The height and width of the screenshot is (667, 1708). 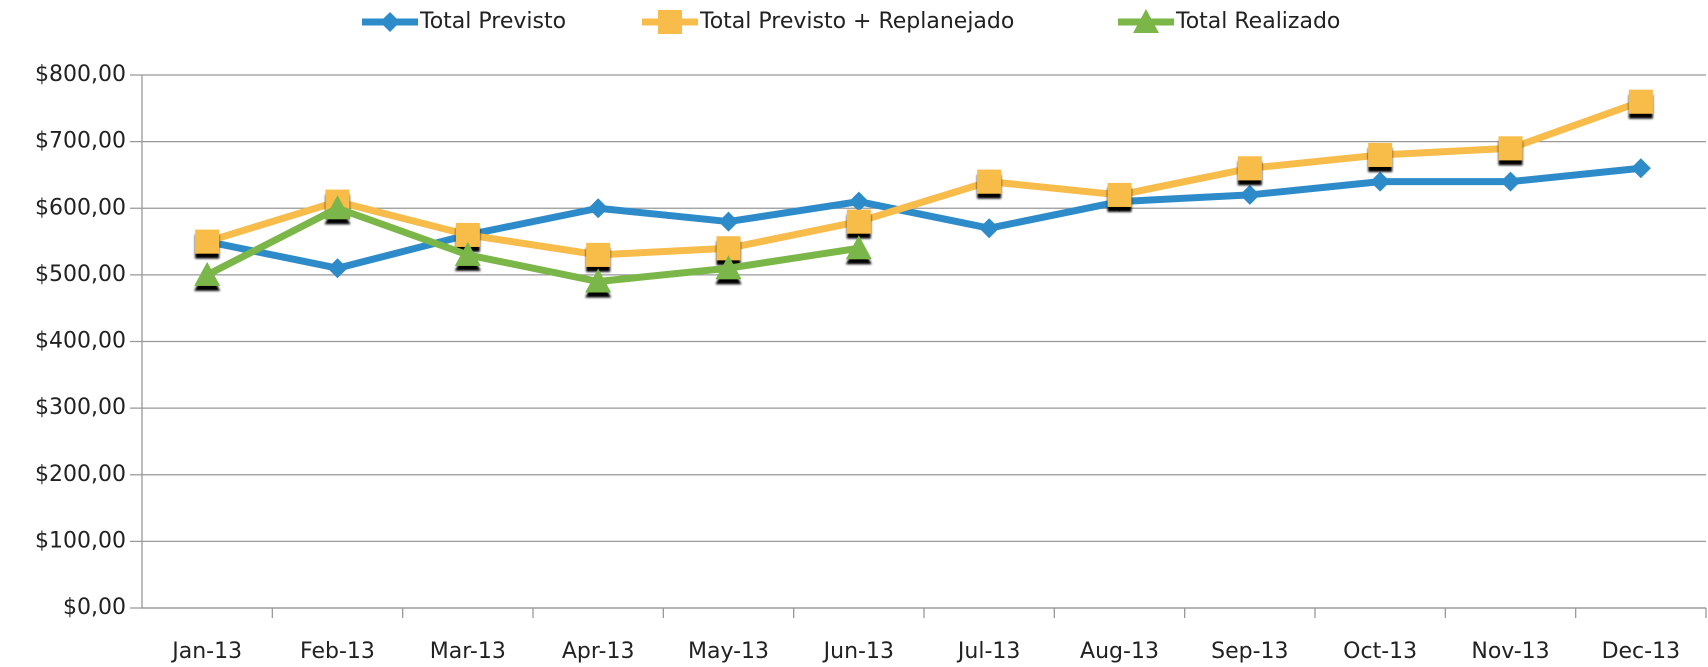 I want to click on y-tick-label: $800,00, so click(x=80, y=74).